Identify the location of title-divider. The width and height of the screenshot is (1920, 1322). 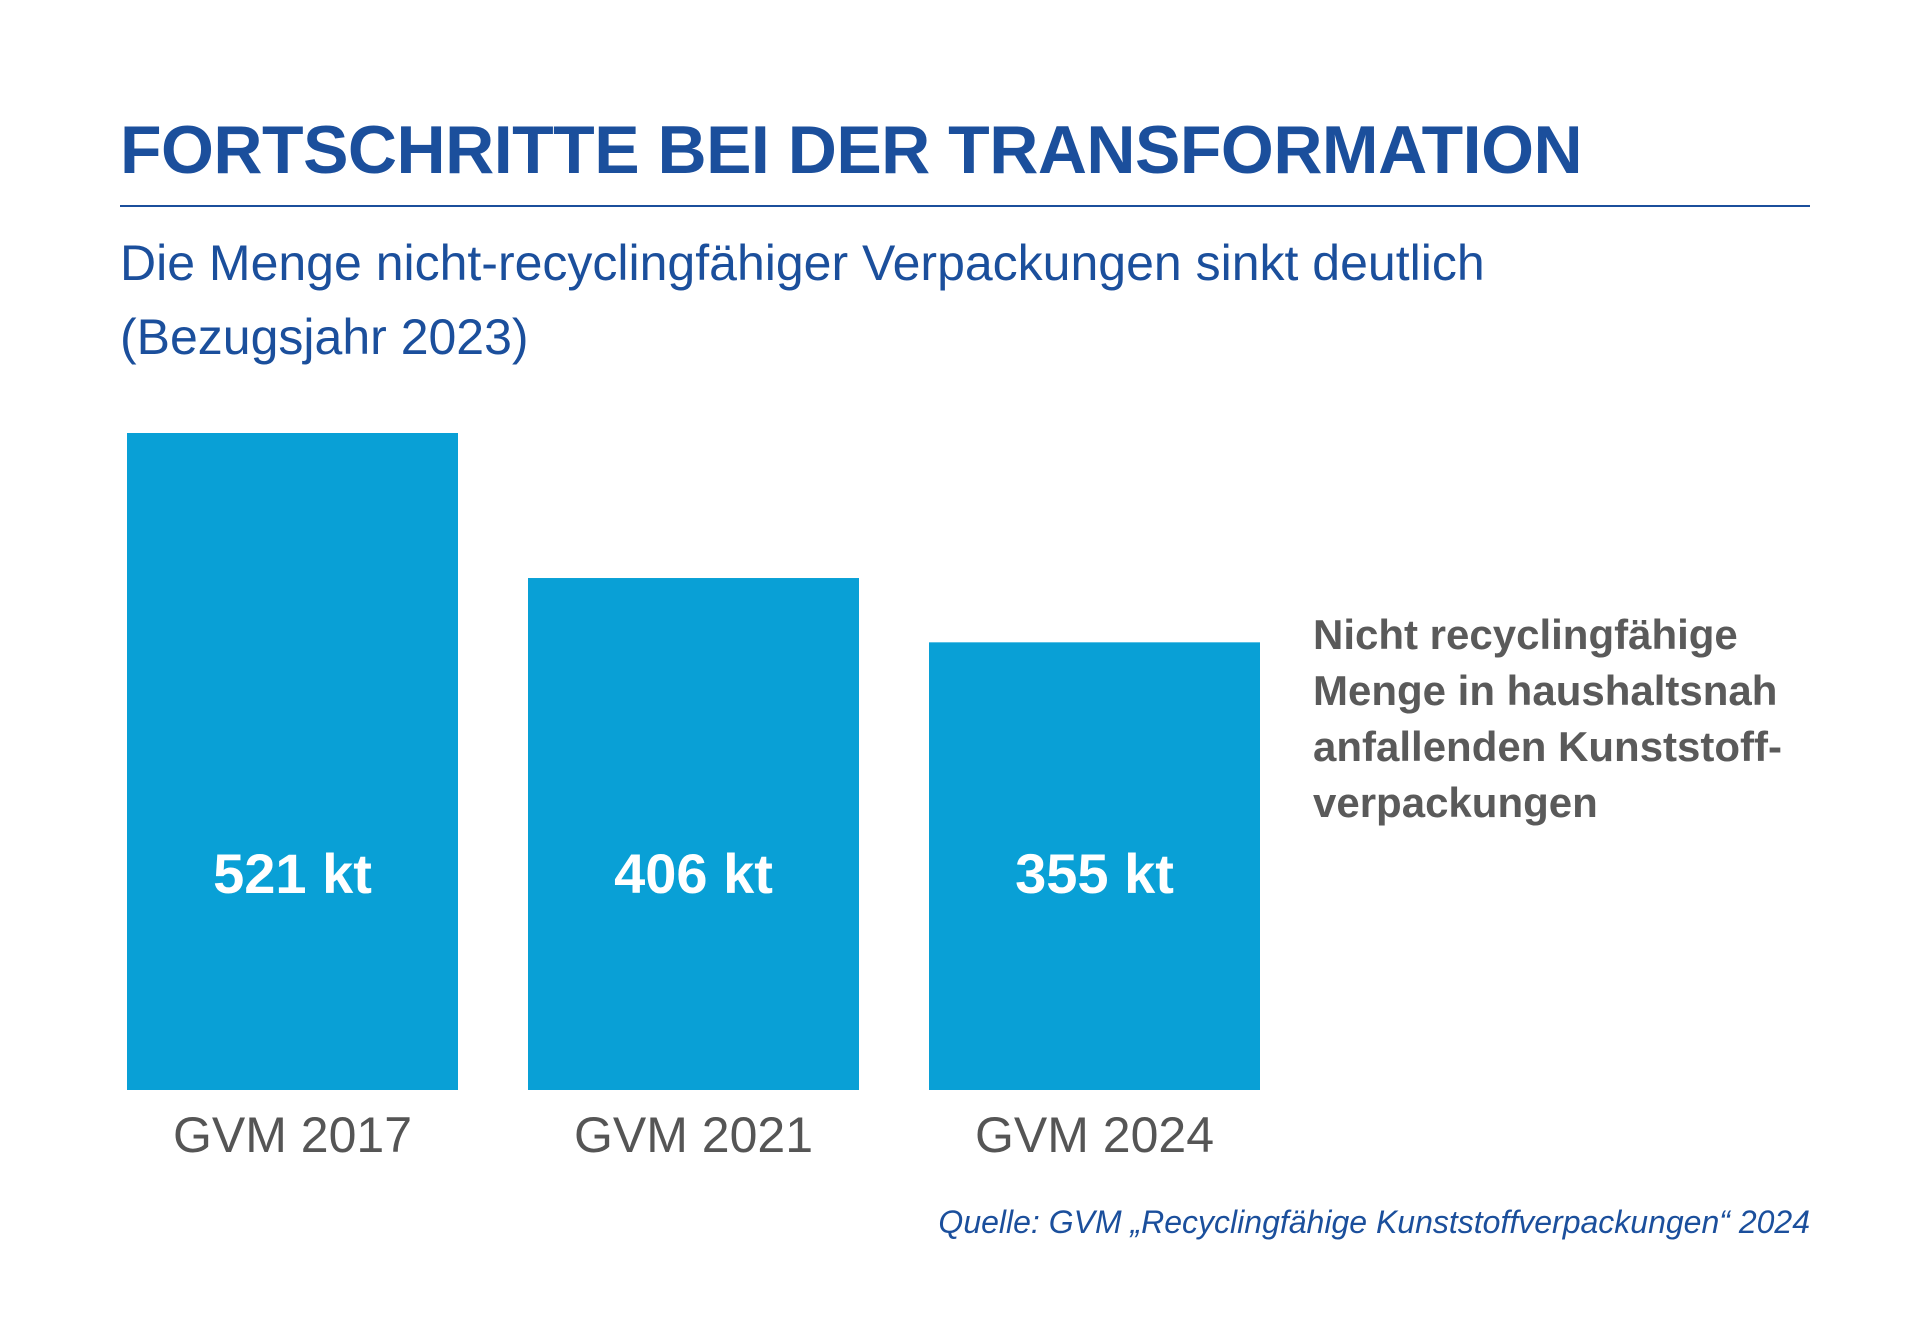
(965, 206).